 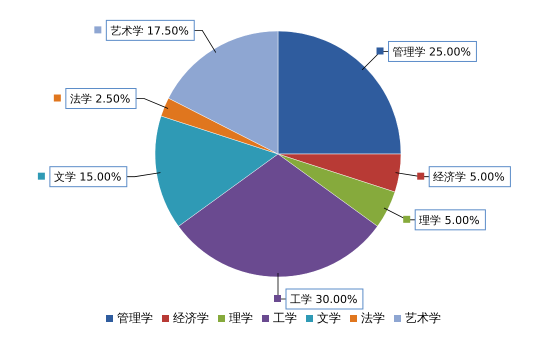 I want to click on legend-label: 管理学, so click(x=135, y=318).